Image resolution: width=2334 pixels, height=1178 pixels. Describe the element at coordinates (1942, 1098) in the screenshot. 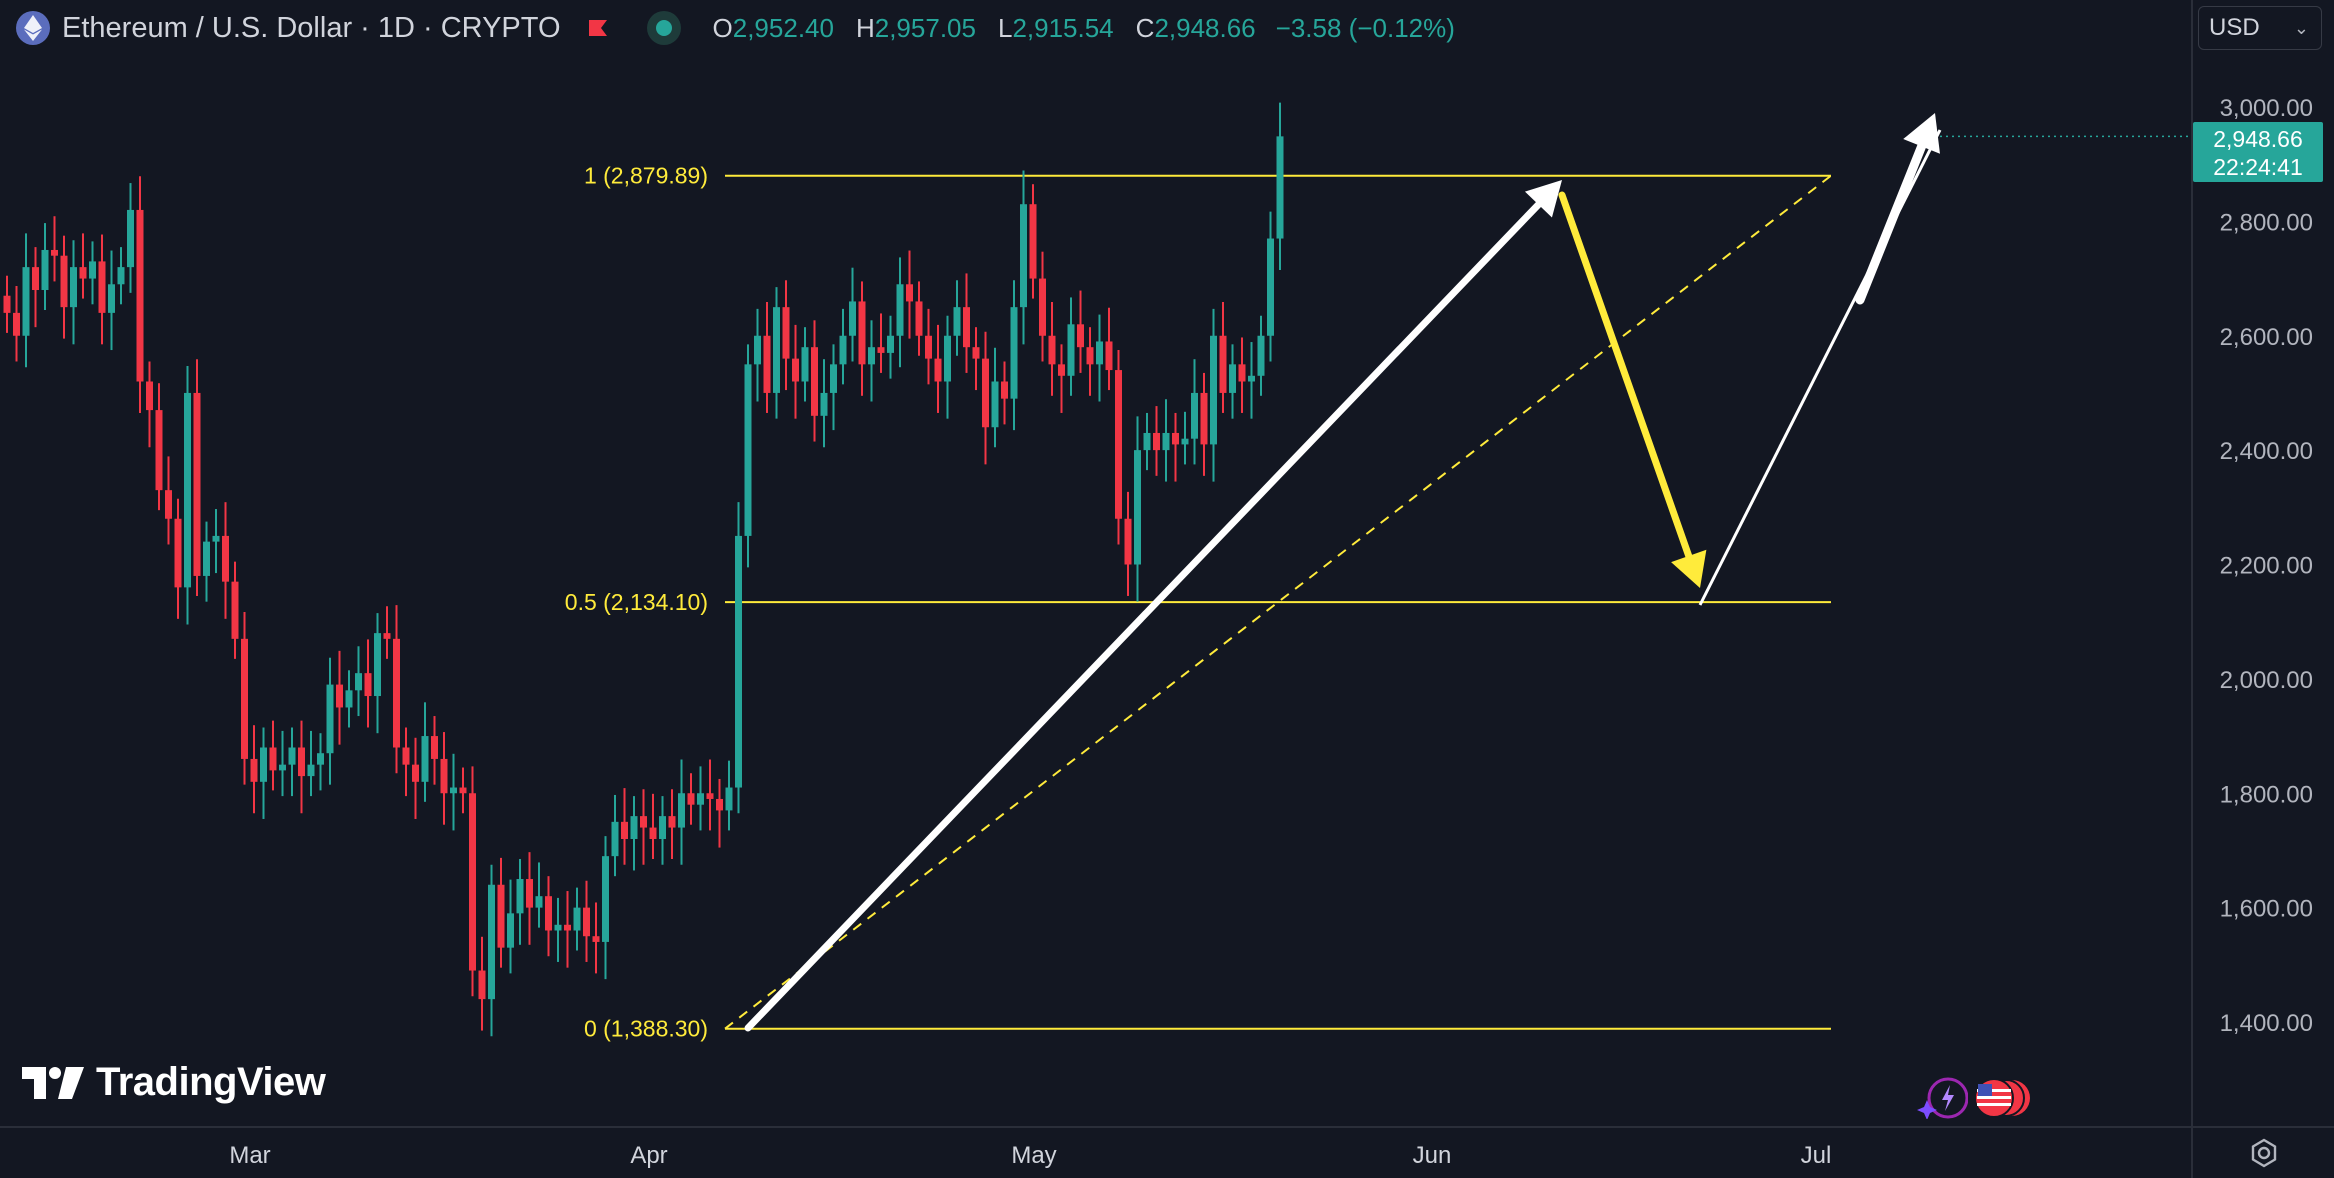

I see `lightning-icon` at that location.